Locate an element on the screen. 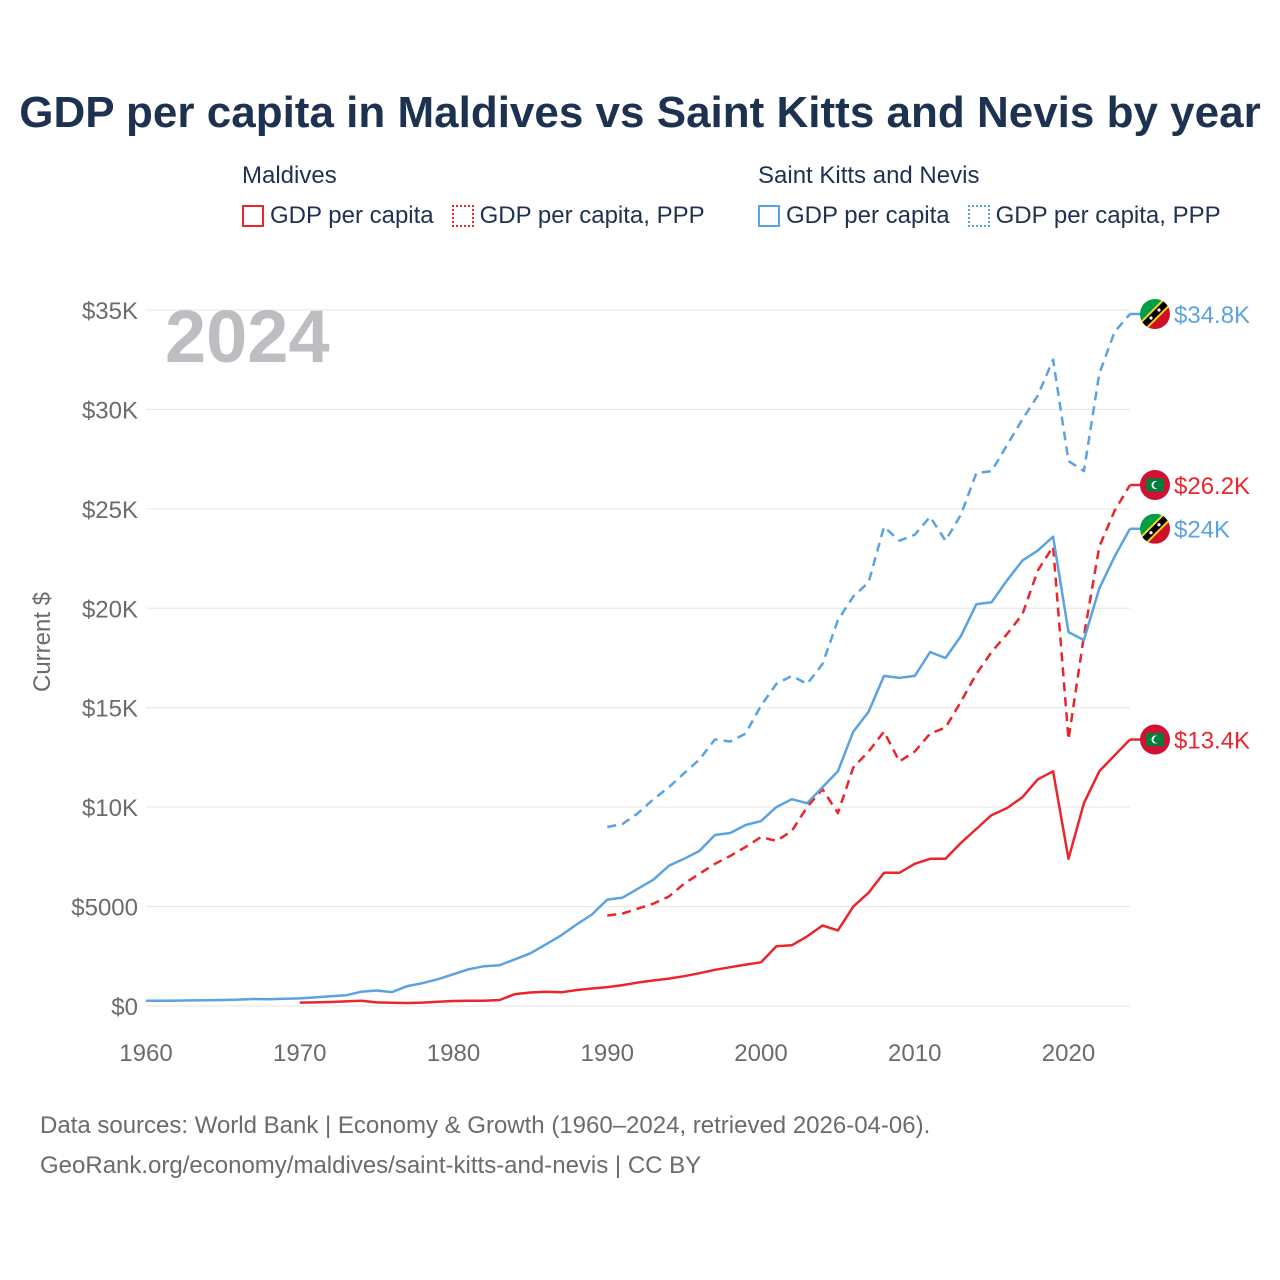 Image resolution: width=1280 pixels, height=1280 pixels. end-label: $13.4K is located at coordinates (1190, 739).